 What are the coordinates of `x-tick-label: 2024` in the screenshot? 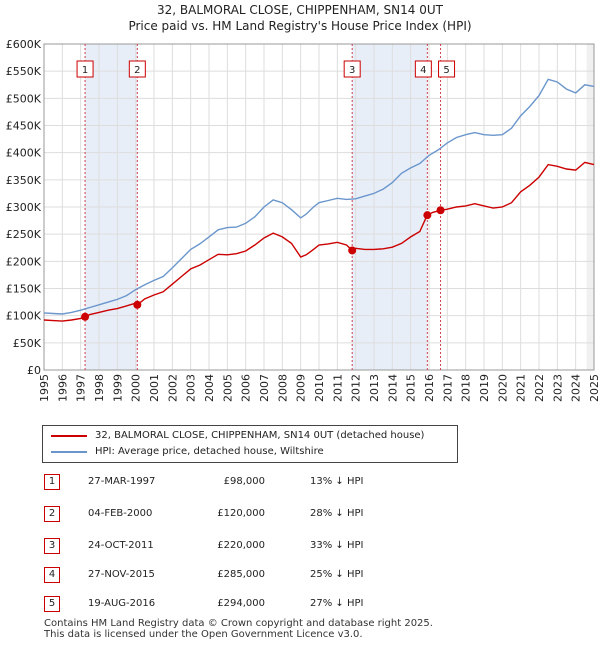 It's located at (576, 388).